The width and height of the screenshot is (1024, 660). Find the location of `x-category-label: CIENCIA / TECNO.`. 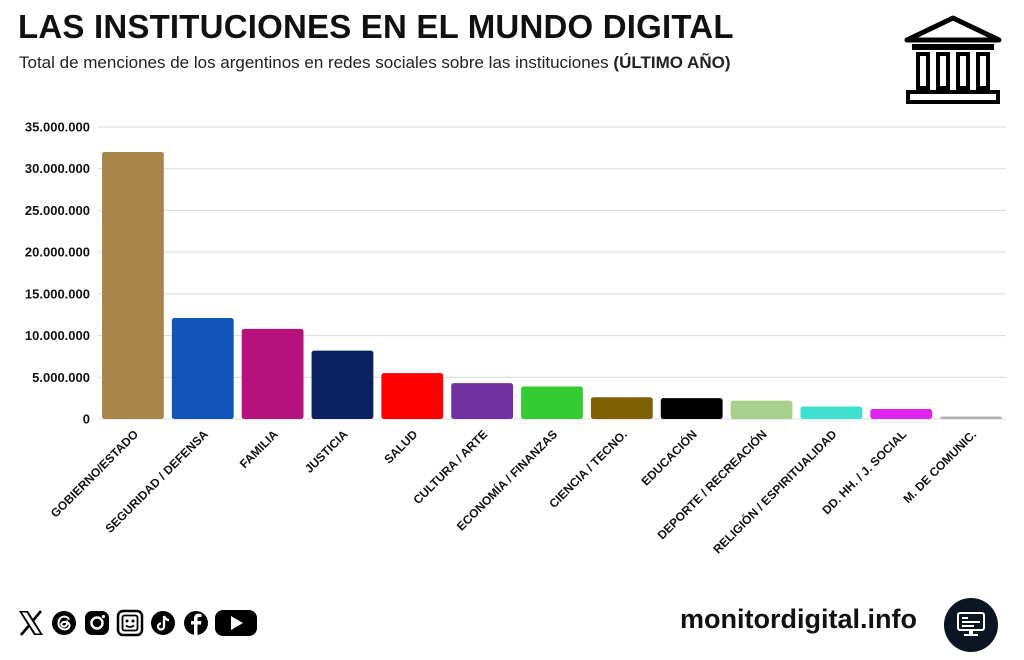

x-category-label: CIENCIA / TECNO. is located at coordinates (588, 469).